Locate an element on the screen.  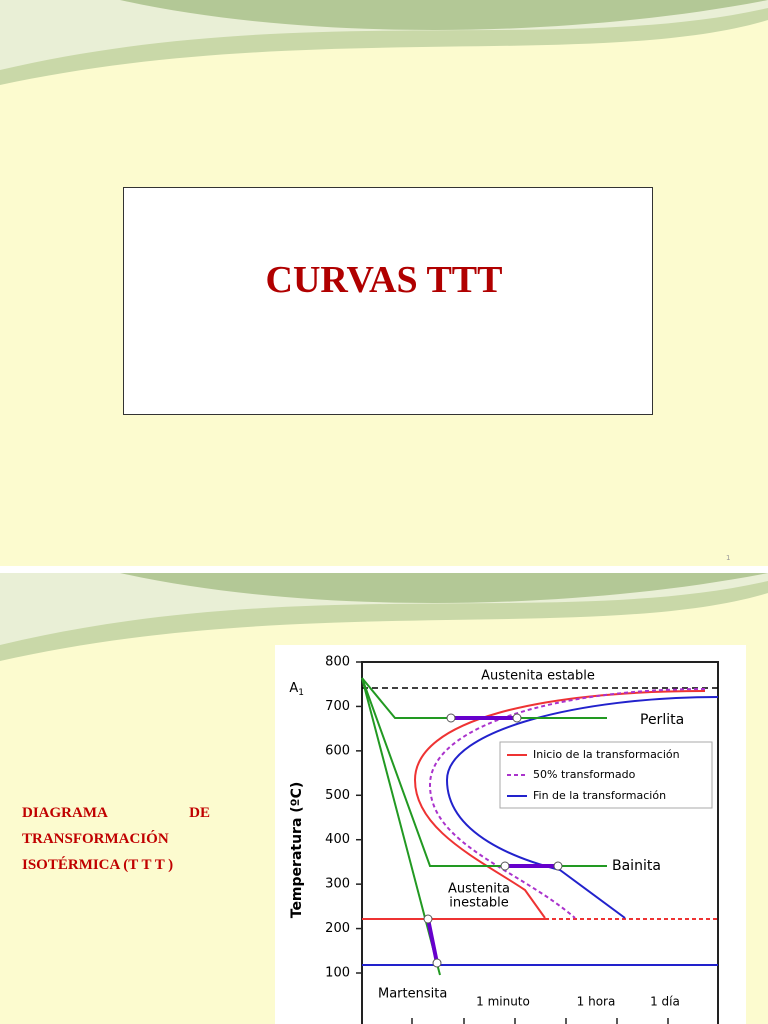
end-curve is located at coordinates (582, 807).